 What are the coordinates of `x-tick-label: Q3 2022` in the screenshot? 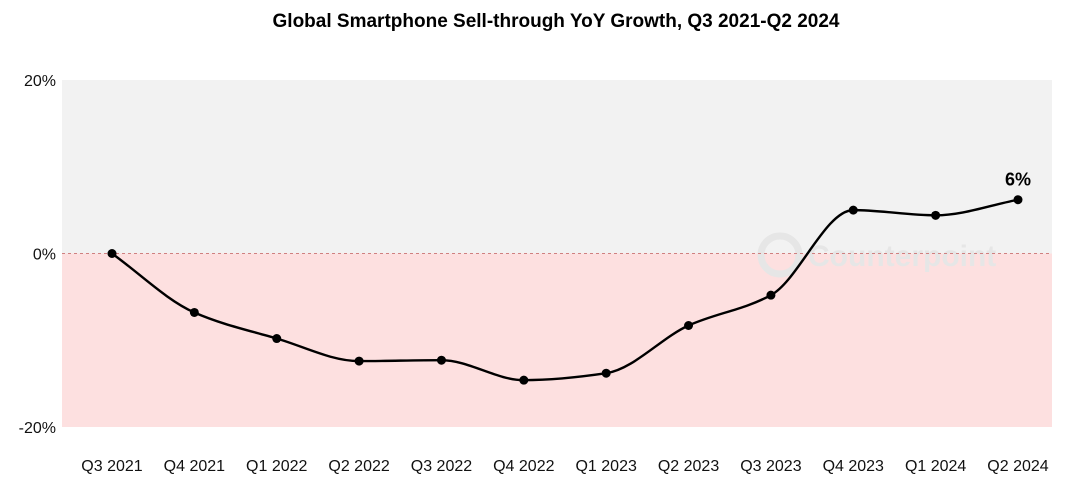 It's located at (441, 466).